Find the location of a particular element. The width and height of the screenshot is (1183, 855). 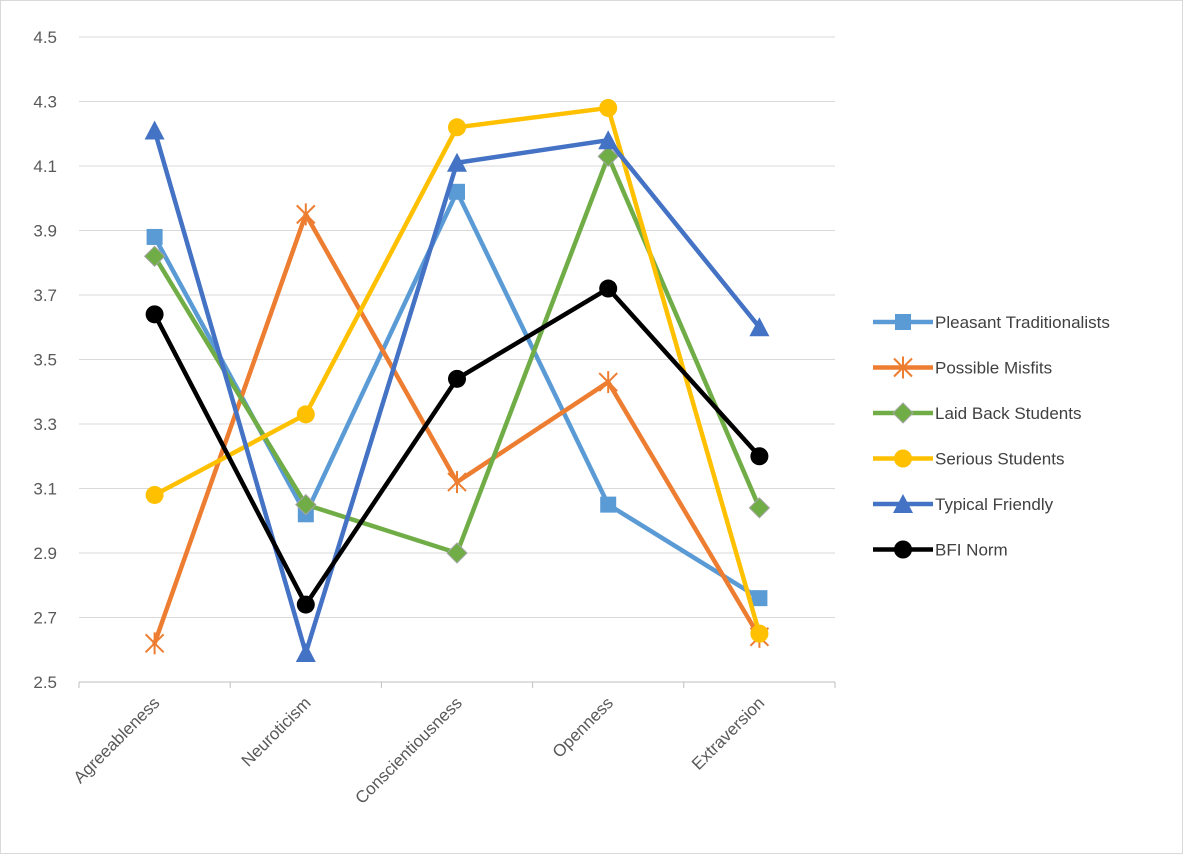

y-tick-label: 2.9 is located at coordinates (45, 553).